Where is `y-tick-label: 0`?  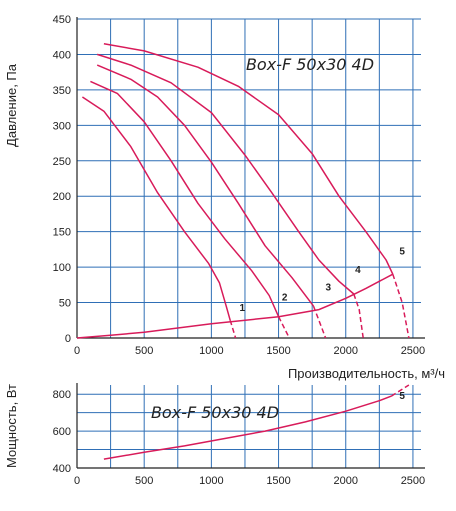 y-tick-label: 0 is located at coordinates (68, 339).